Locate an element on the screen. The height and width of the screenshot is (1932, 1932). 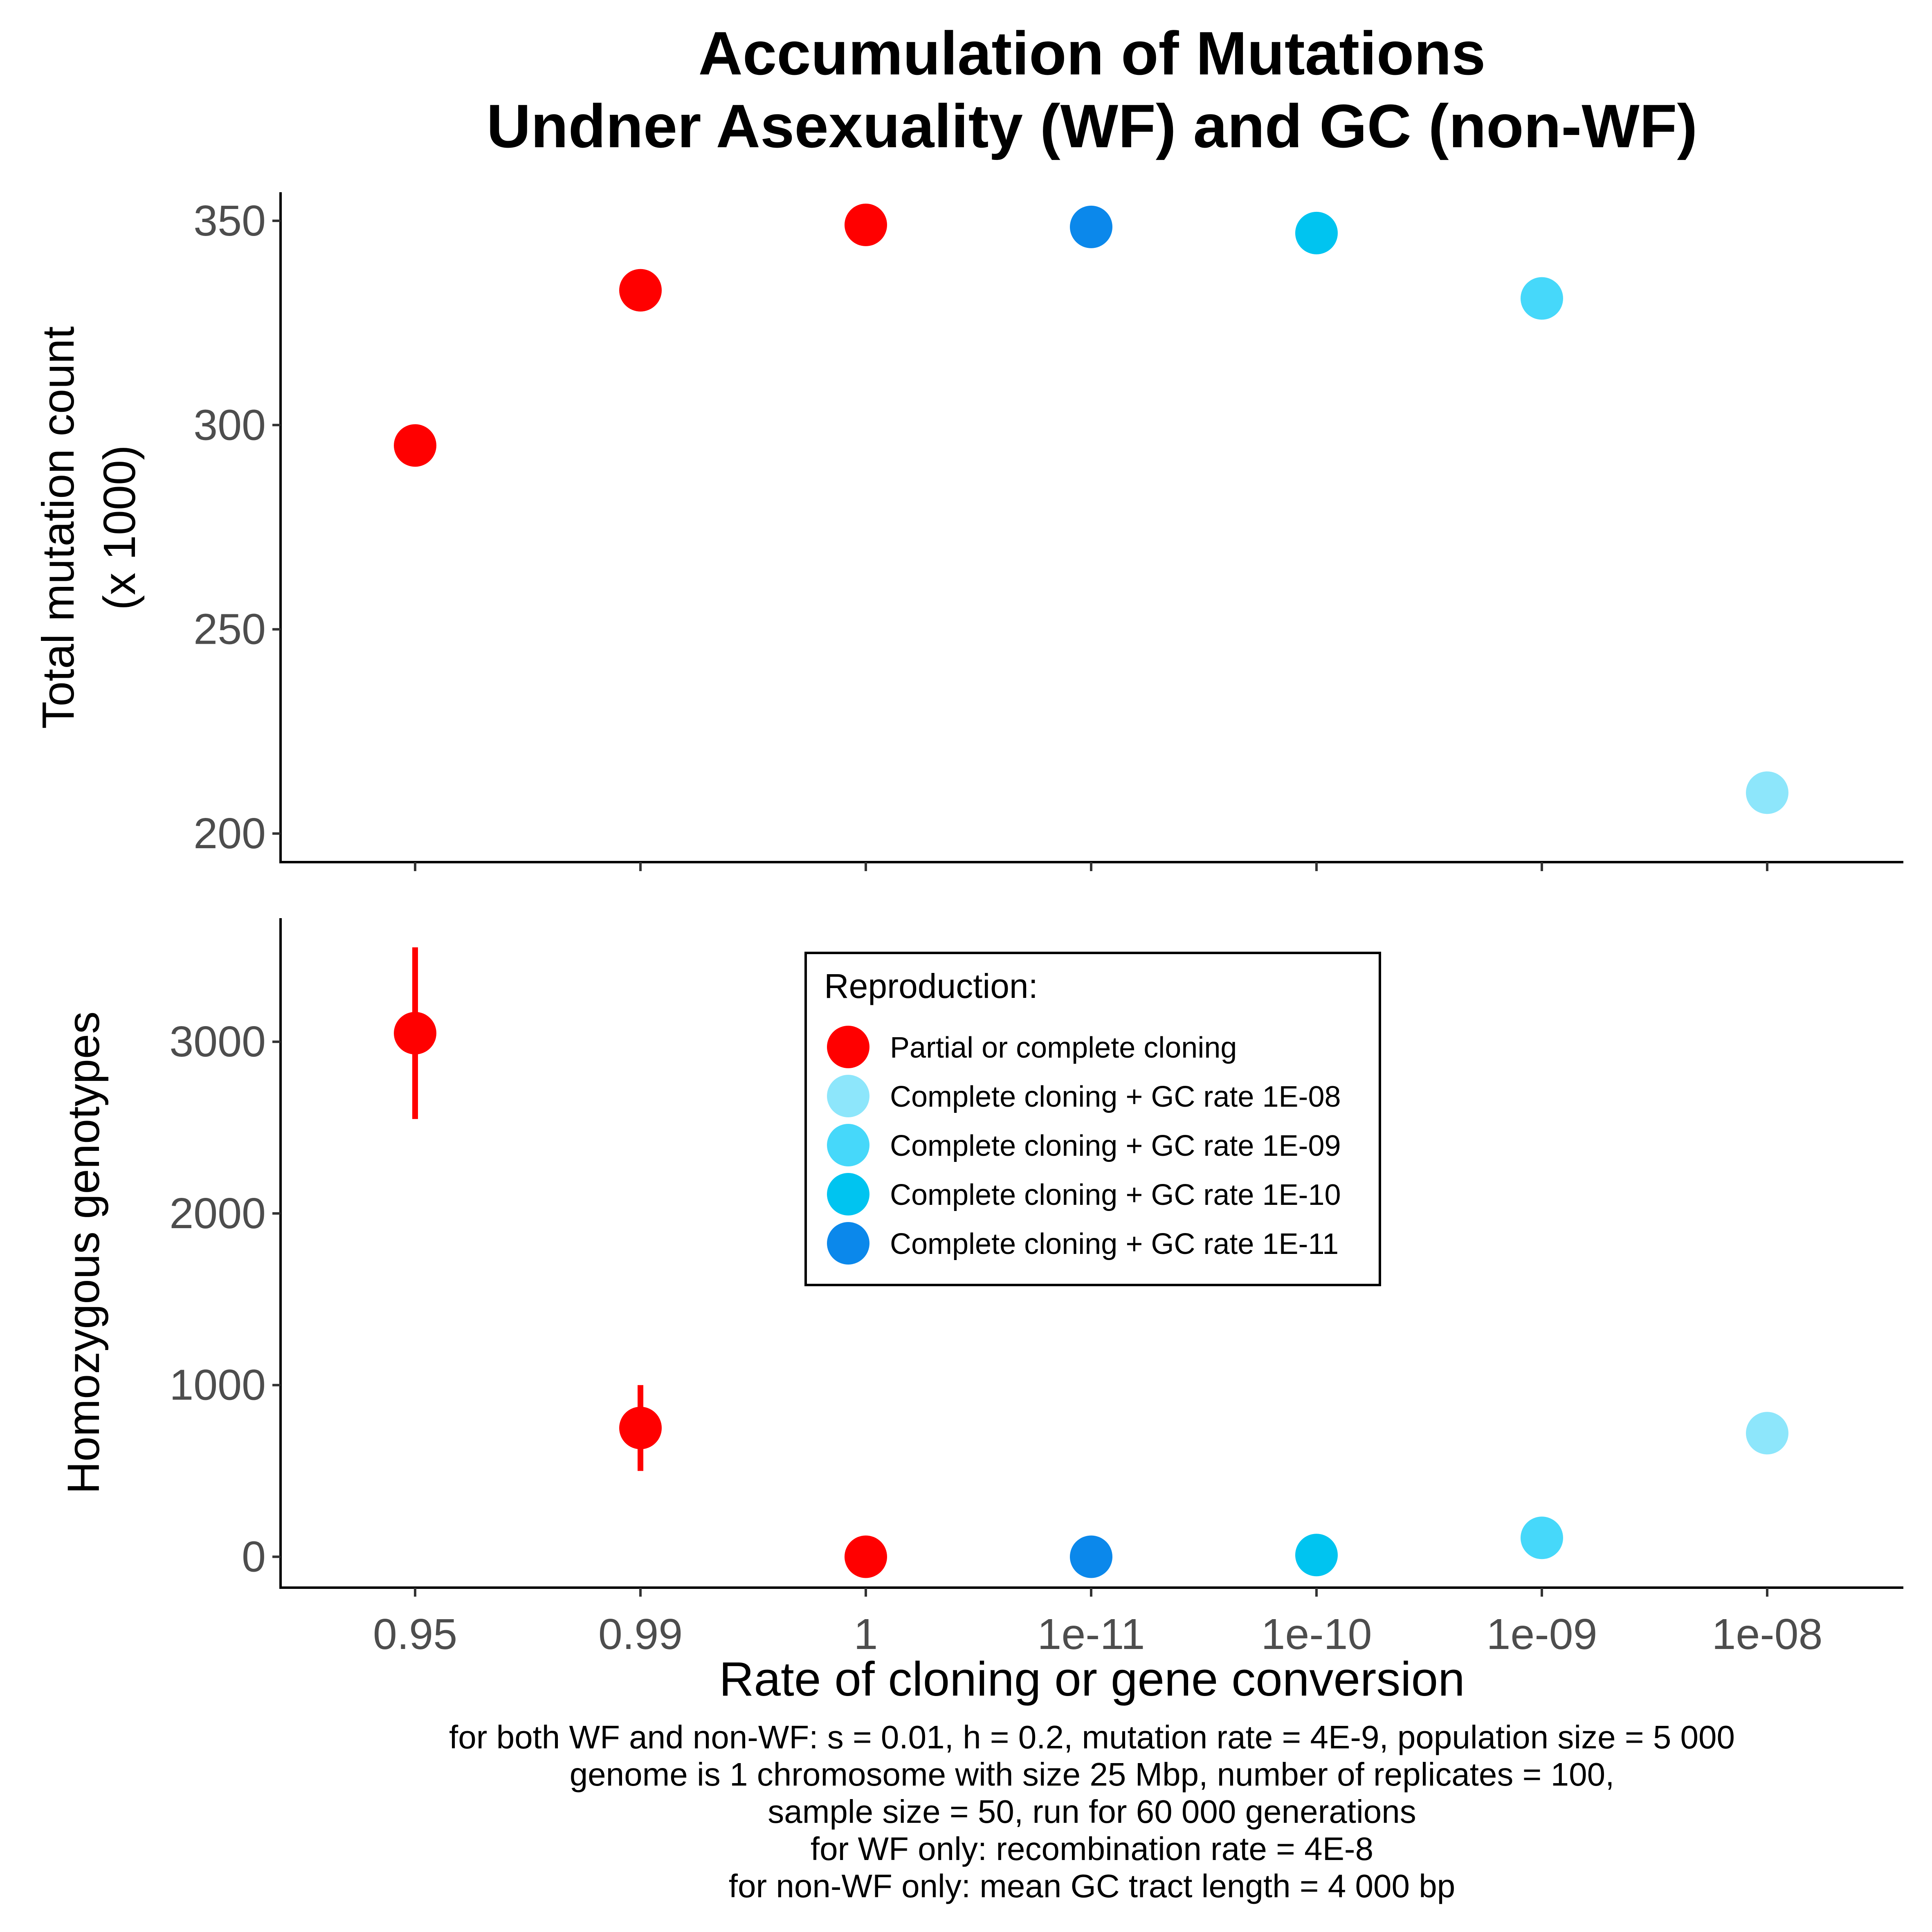
top-y-tick-label: 300 is located at coordinates (229, 425).